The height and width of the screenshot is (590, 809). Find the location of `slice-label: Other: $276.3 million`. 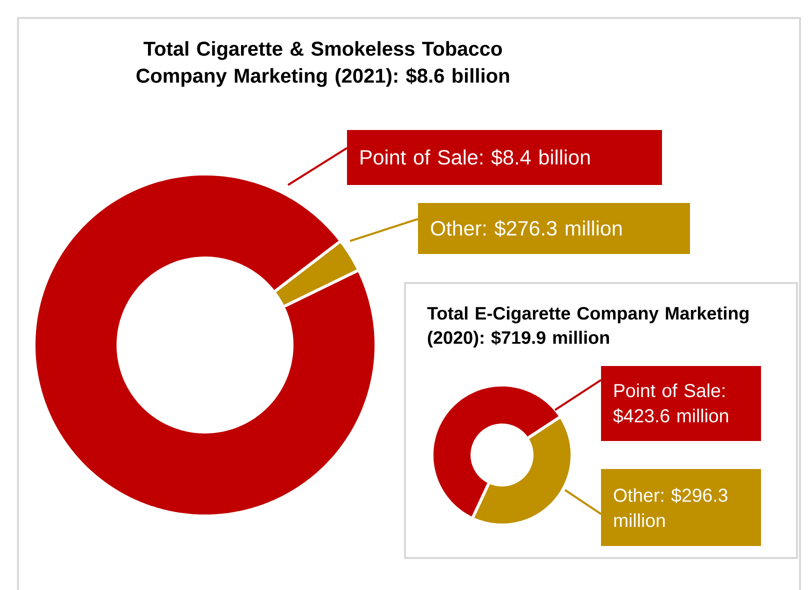

slice-label: Other: $276.3 million is located at coordinates (526, 228).